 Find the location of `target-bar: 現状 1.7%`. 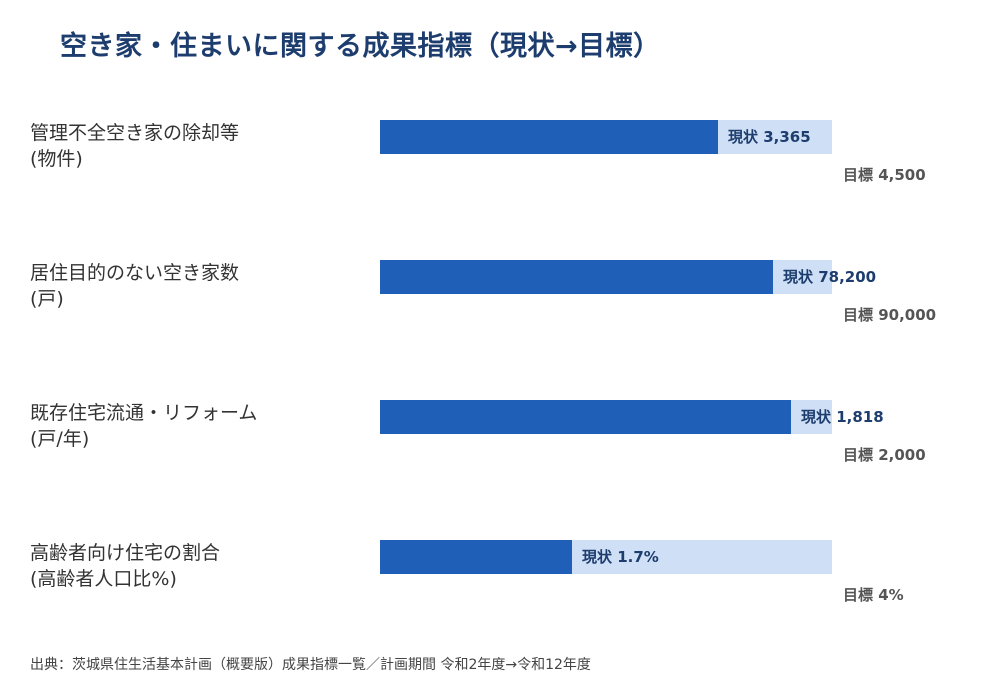

target-bar: 現状 1.7% is located at coordinates (606, 557).